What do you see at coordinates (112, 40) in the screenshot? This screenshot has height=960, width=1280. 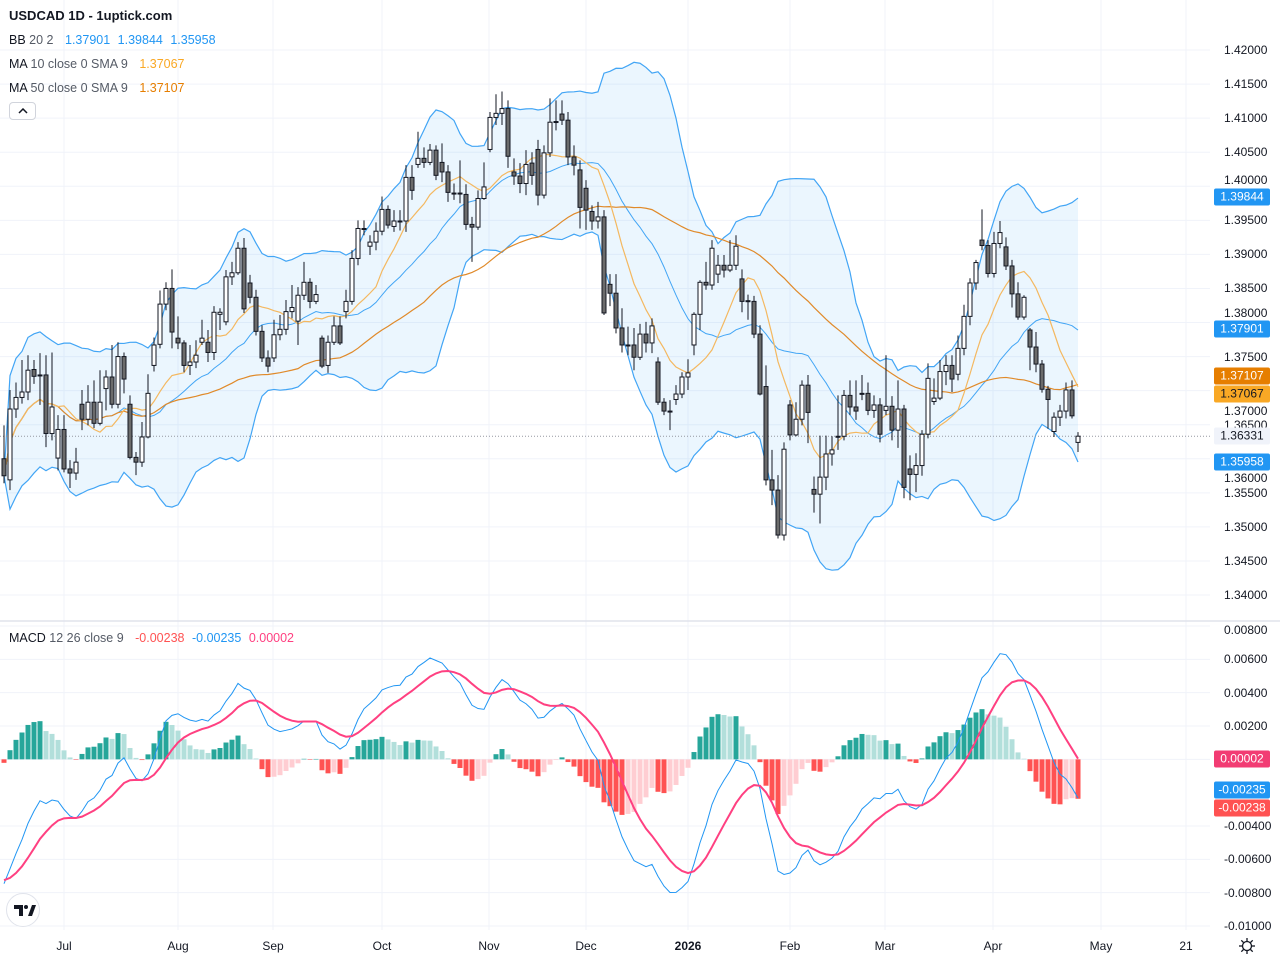 I see `legend-bb: BB 20 2 1.37901 1.39844 1.35958` at bounding box center [112, 40].